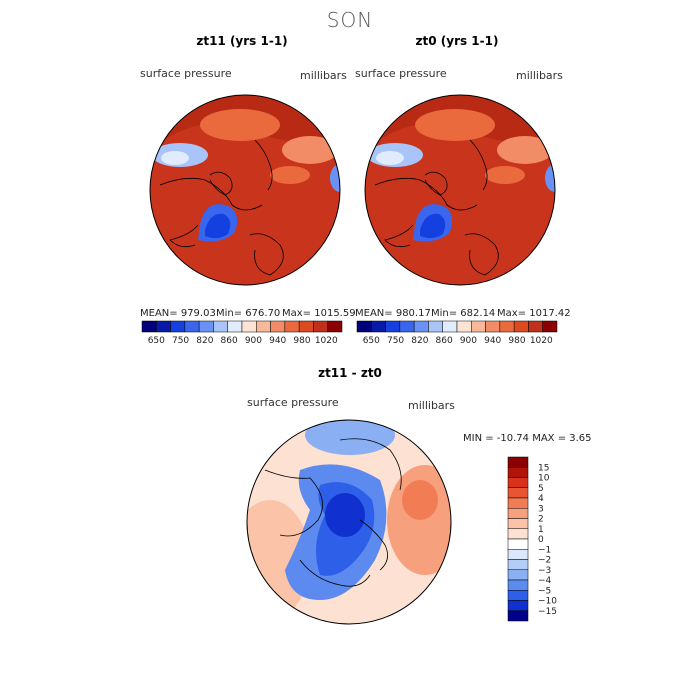  I want to click on panel2-units-label: millibars, so click(539, 75).